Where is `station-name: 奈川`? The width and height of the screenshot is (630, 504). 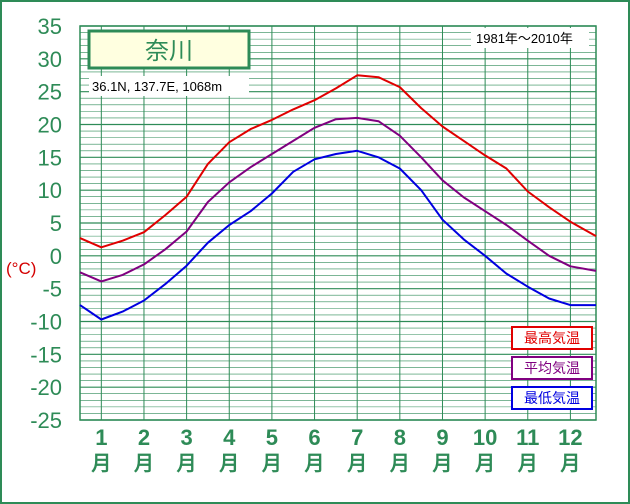
station-name: 奈川 is located at coordinates (169, 51).